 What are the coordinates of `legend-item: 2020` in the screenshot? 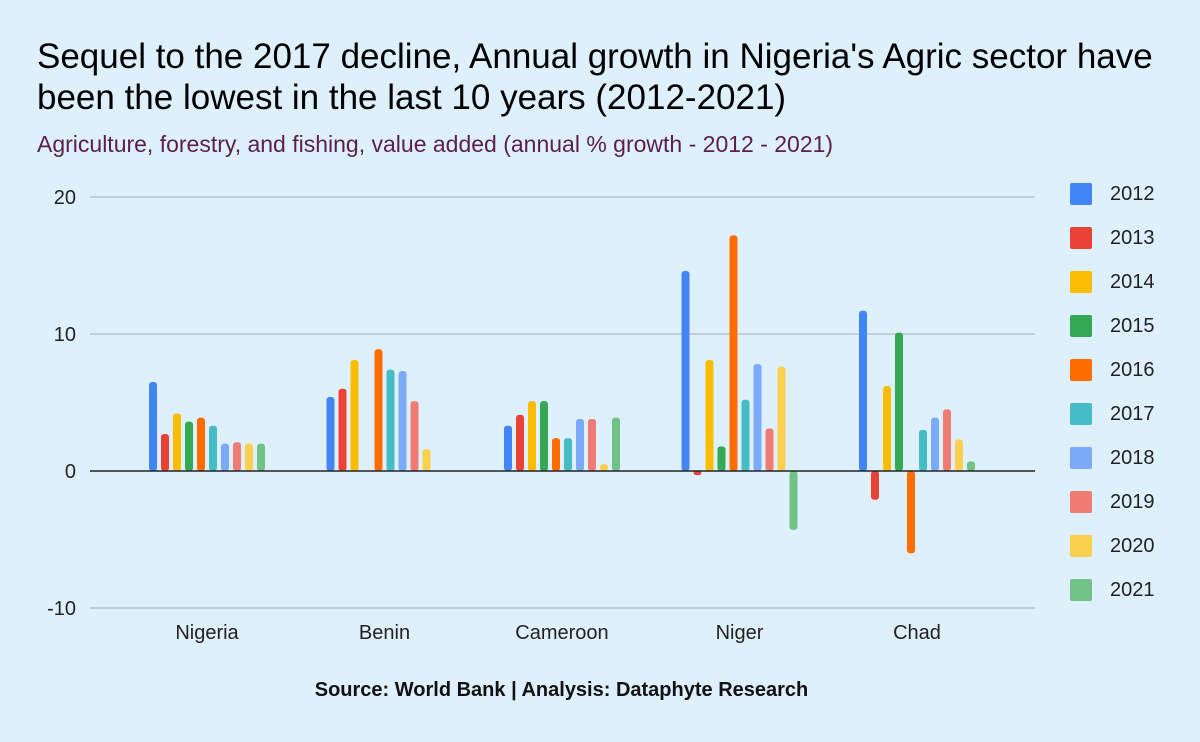 It's located at (1130, 545).